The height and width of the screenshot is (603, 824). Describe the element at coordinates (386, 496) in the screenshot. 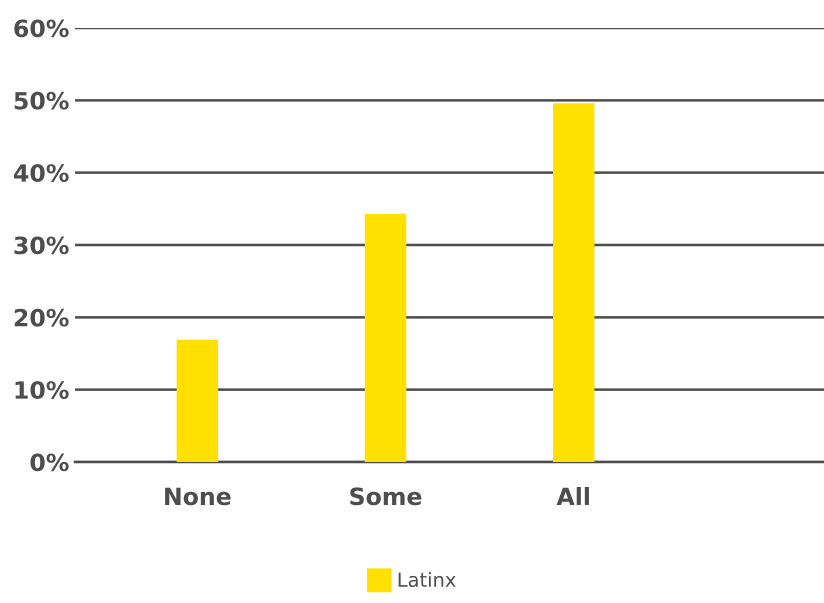

I see `x-tick-label: Some` at that location.